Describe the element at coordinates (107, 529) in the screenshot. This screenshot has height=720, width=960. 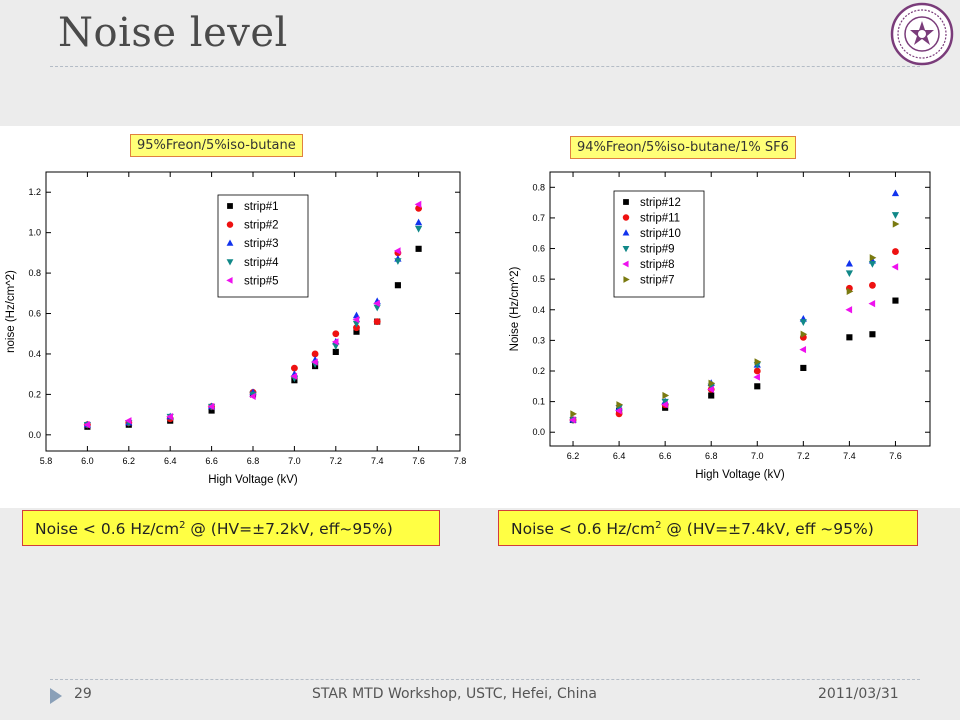
I see `left-noise-prefix: Noise < 0.6 Hz/cm` at that location.